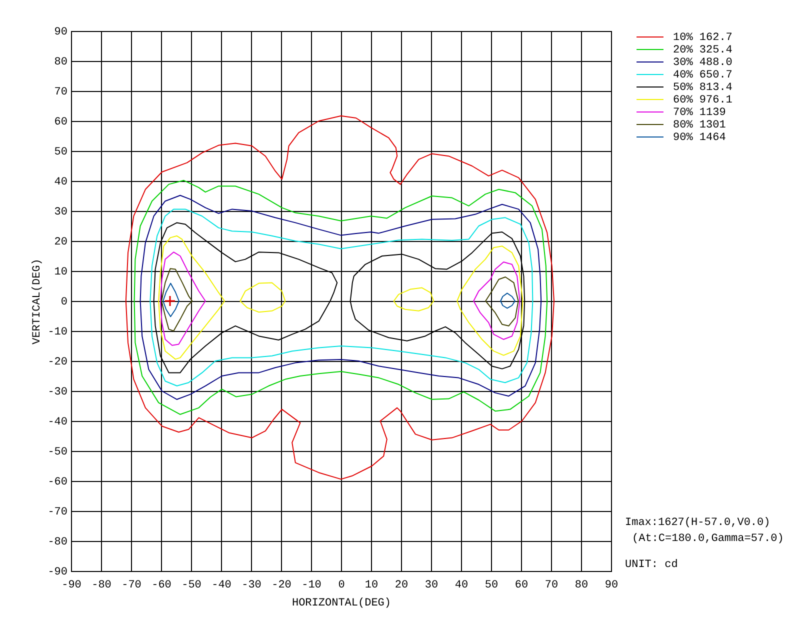 Image resolution: width=798 pixels, height=618 pixels. I want to click on y-tick-label: -30, so click(58, 392).